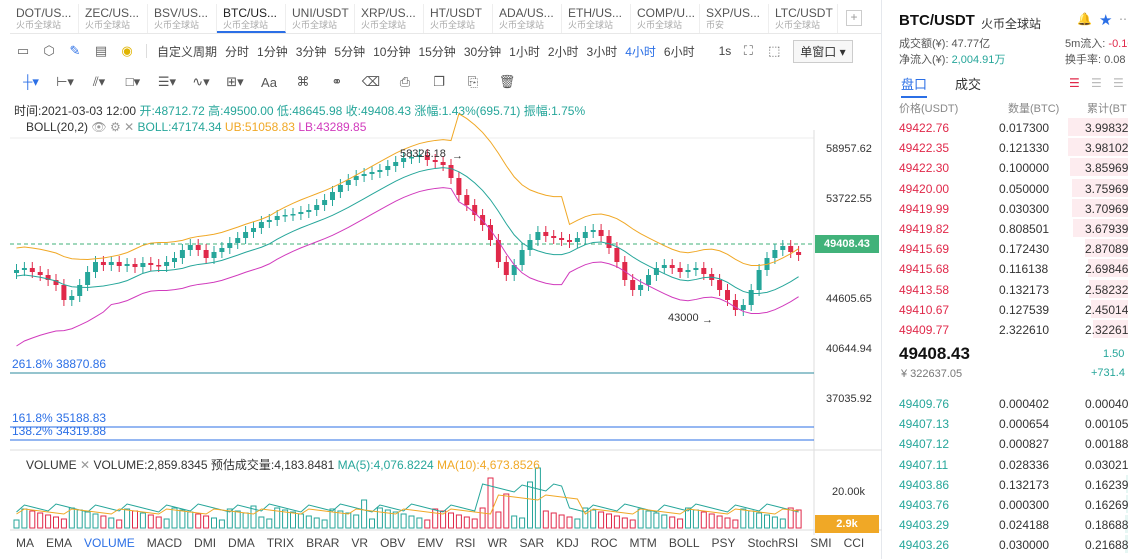  What do you see at coordinates (389, 18) in the screenshot?
I see `symbol-tab: XRP/US... 火币全球站` at bounding box center [389, 18].